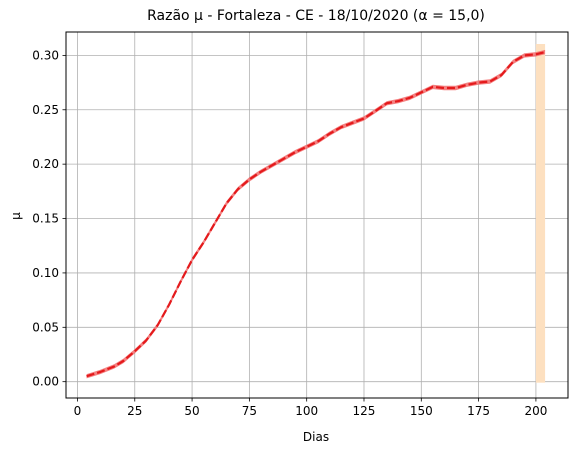 This screenshot has width=576, height=453. I want to click on x-tick-label: 50, so click(191, 411).